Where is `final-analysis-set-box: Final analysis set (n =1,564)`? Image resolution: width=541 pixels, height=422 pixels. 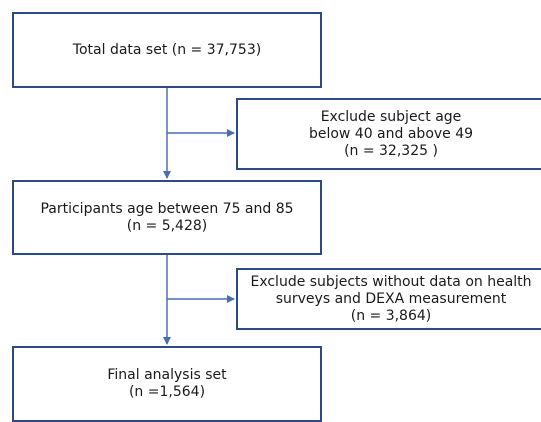 final-analysis-set-box: Final analysis set (n =1,564) is located at coordinates (167, 384).